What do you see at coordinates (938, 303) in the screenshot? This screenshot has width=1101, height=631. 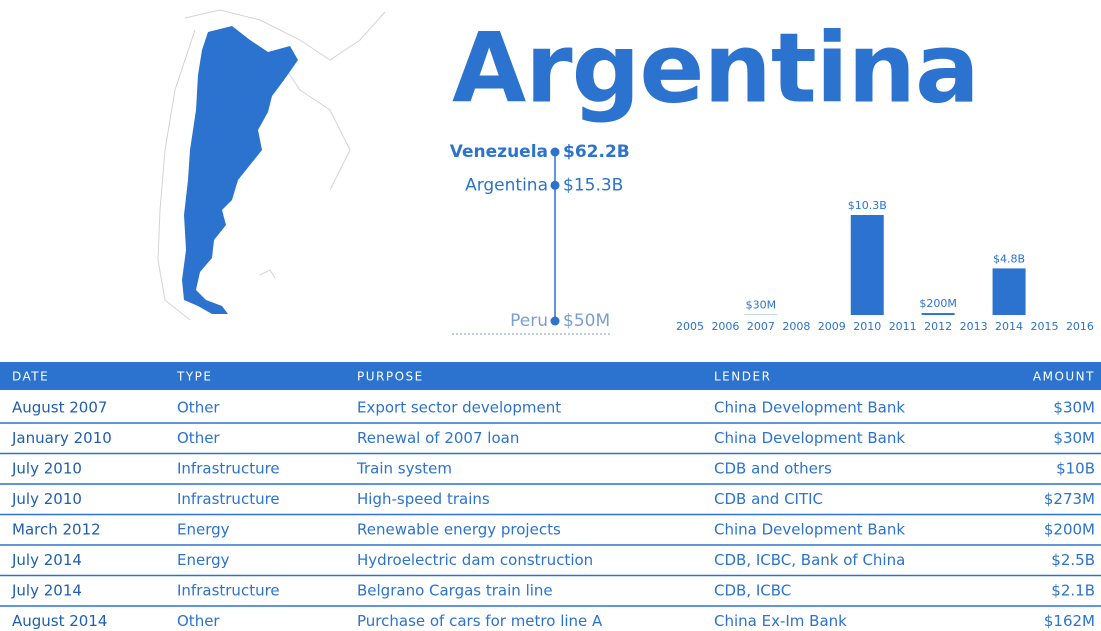 I see `value-label: $200M` at bounding box center [938, 303].